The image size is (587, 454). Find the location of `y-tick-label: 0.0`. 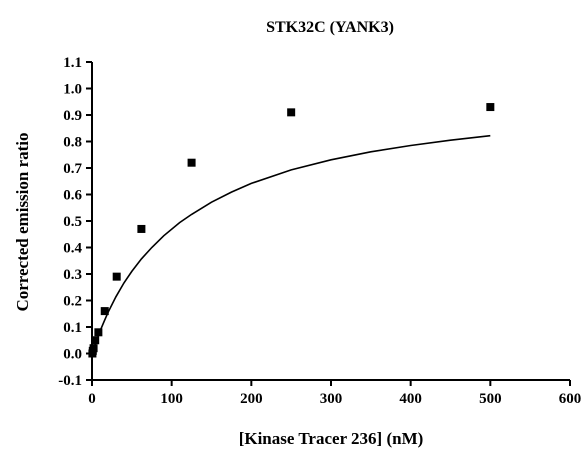

y-tick-label: 0.0 is located at coordinates (72, 355).